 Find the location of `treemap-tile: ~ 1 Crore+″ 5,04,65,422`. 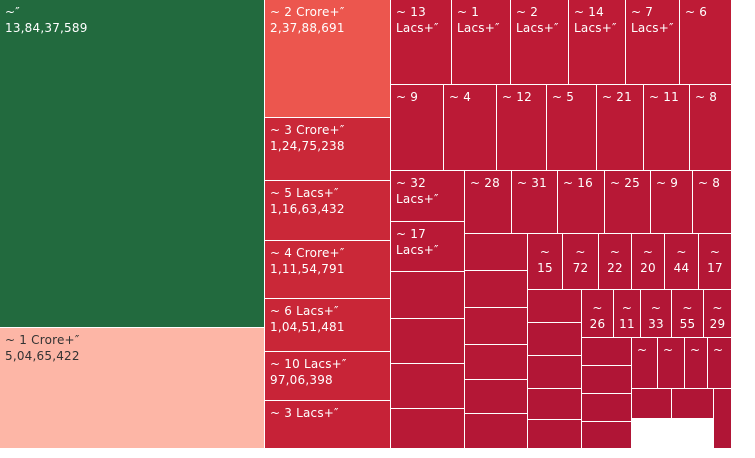

treemap-tile: ~ 1 Crore+″ 5,04,65,422 is located at coordinates (132, 388).